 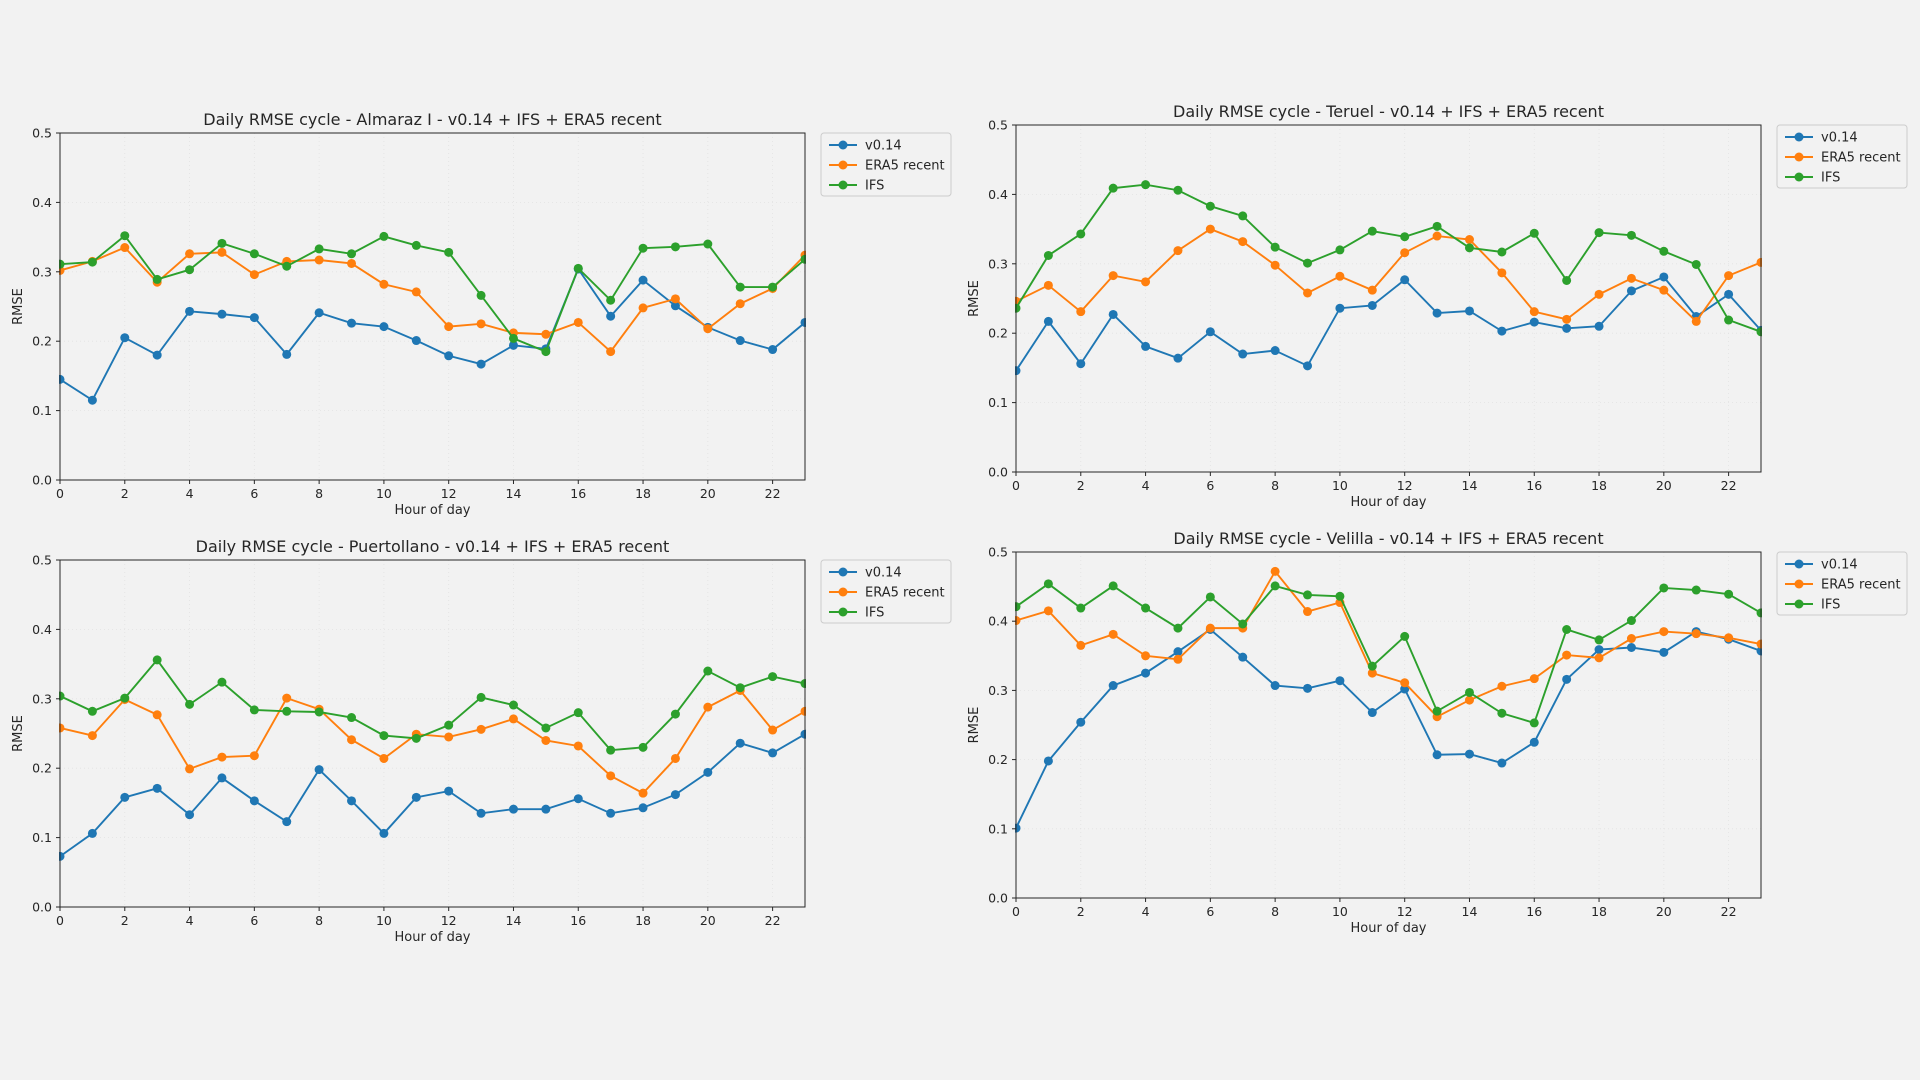 What do you see at coordinates (42, 410) in the screenshot?
I see `y-tick-label: 0.1` at bounding box center [42, 410].